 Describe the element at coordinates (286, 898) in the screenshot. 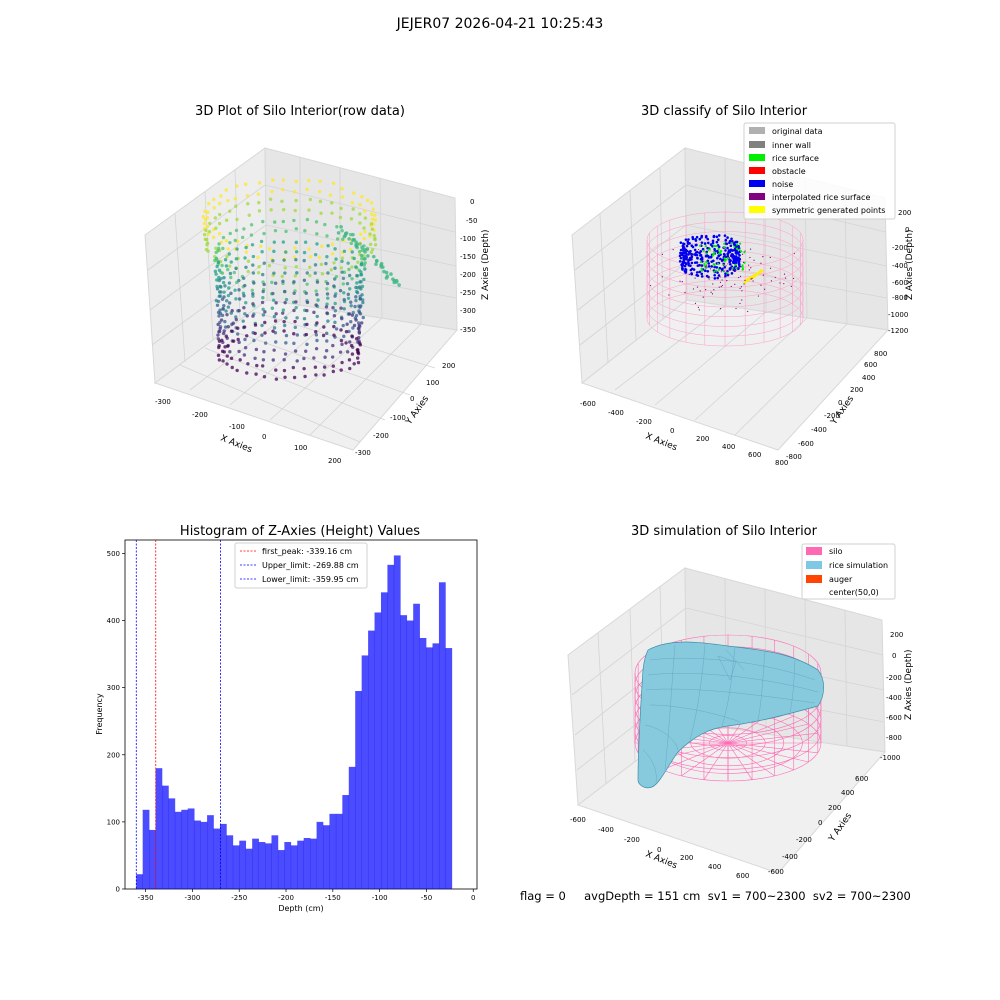

I see `histogram-xtick-label: -200` at that location.